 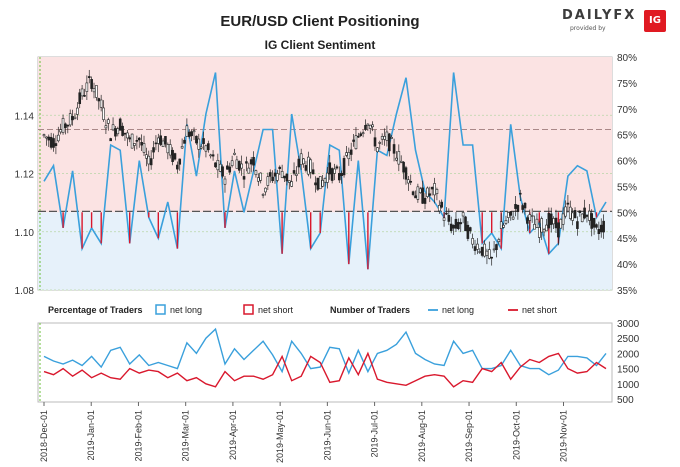 What do you see at coordinates (95, 310) in the screenshot?
I see `legend-group-title: Percentage of Traders` at bounding box center [95, 310].